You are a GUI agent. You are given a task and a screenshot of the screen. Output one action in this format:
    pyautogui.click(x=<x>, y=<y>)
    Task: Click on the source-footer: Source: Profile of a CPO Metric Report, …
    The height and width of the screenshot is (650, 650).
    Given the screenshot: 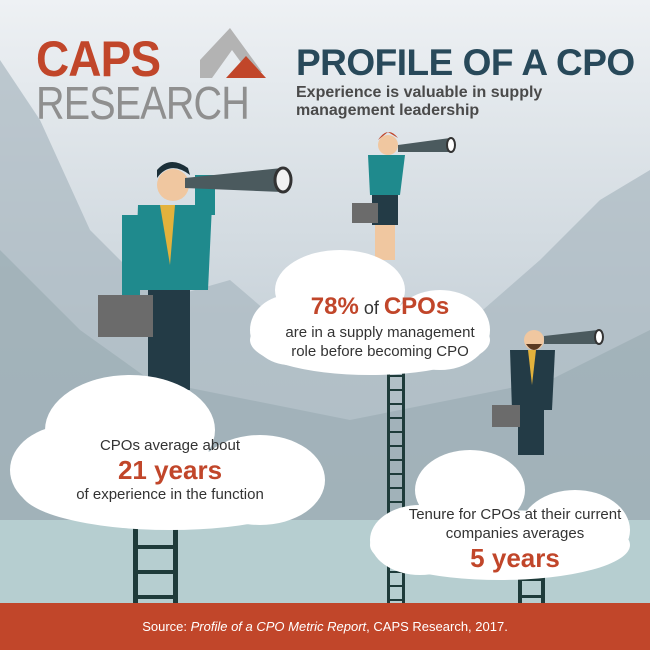 What is the action you would take?
    pyautogui.click(x=325, y=626)
    